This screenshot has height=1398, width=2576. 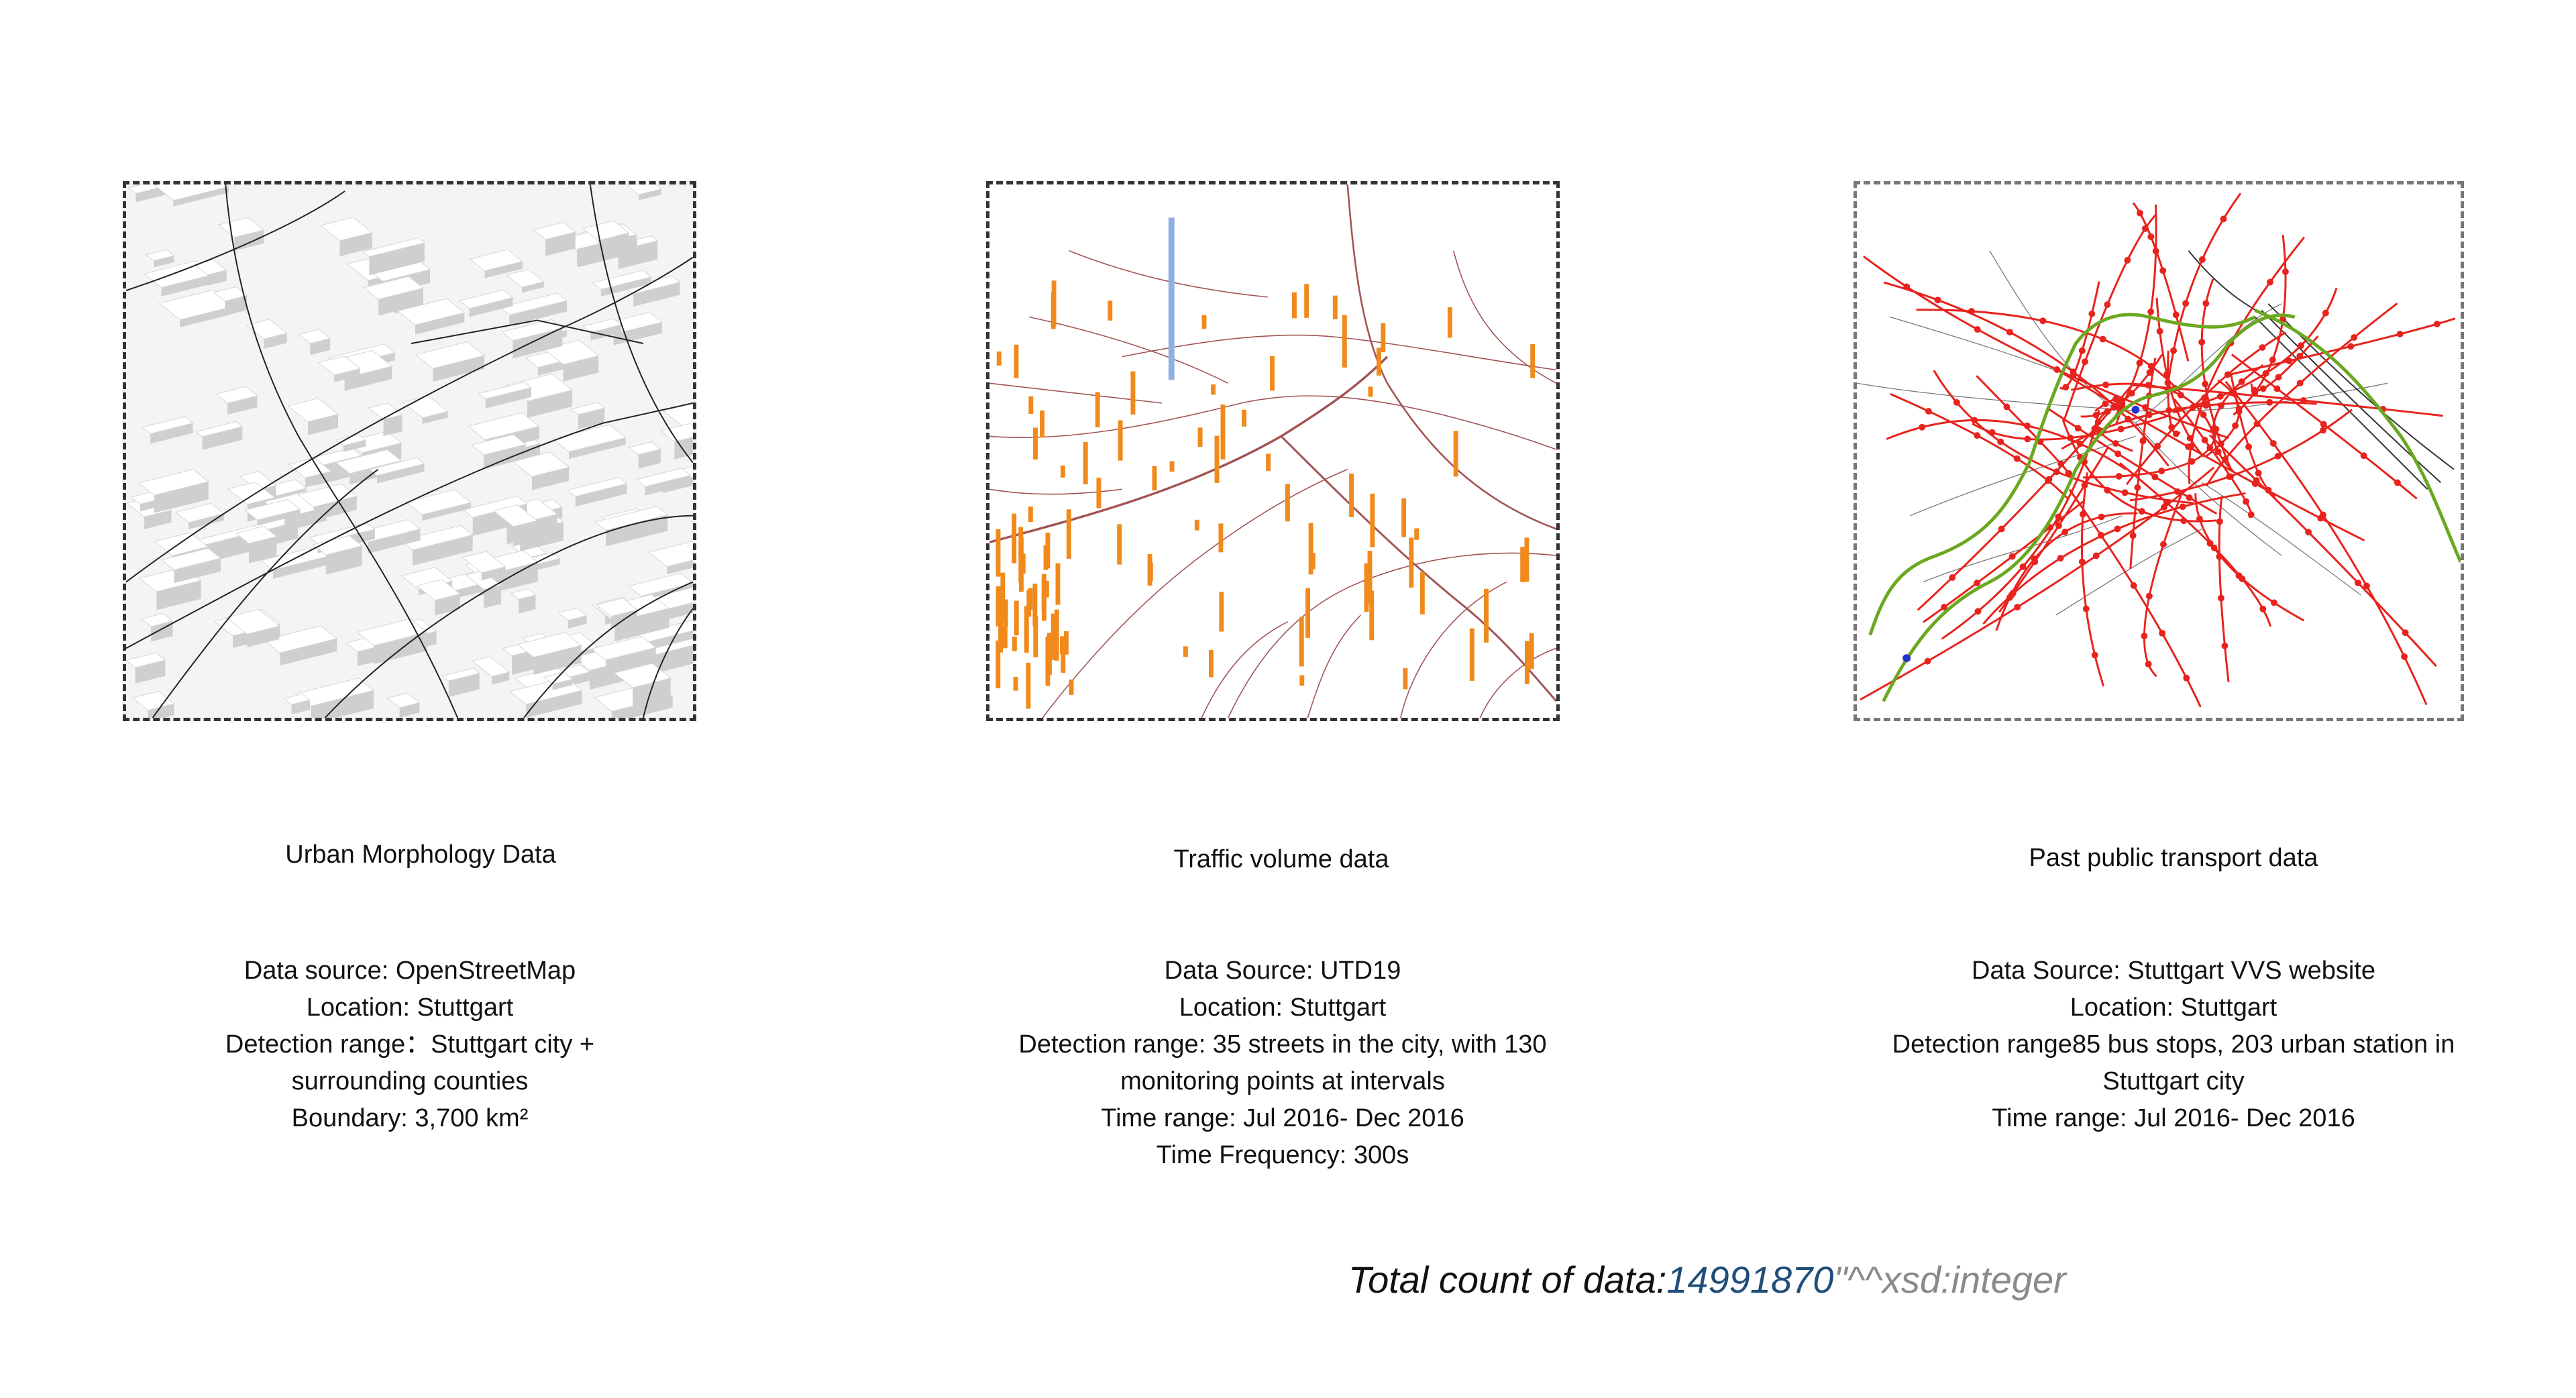 I want to click on description-line: Data source: OpenStreetMap, so click(x=410, y=971).